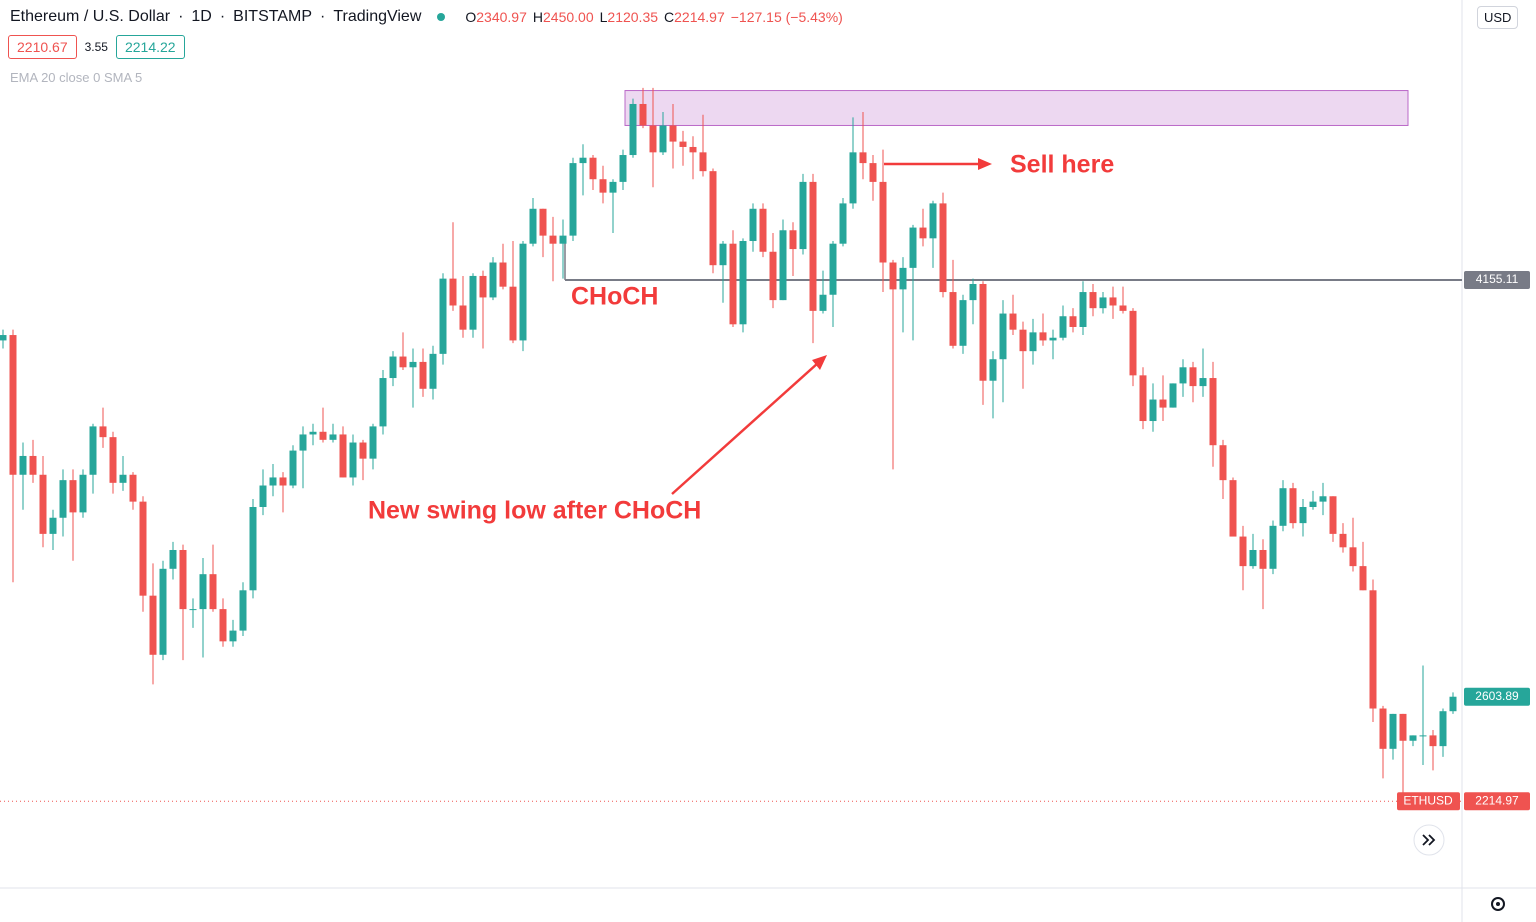 Image resolution: width=1536 pixels, height=922 pixels. I want to click on currency-button: USD, so click(1498, 17).